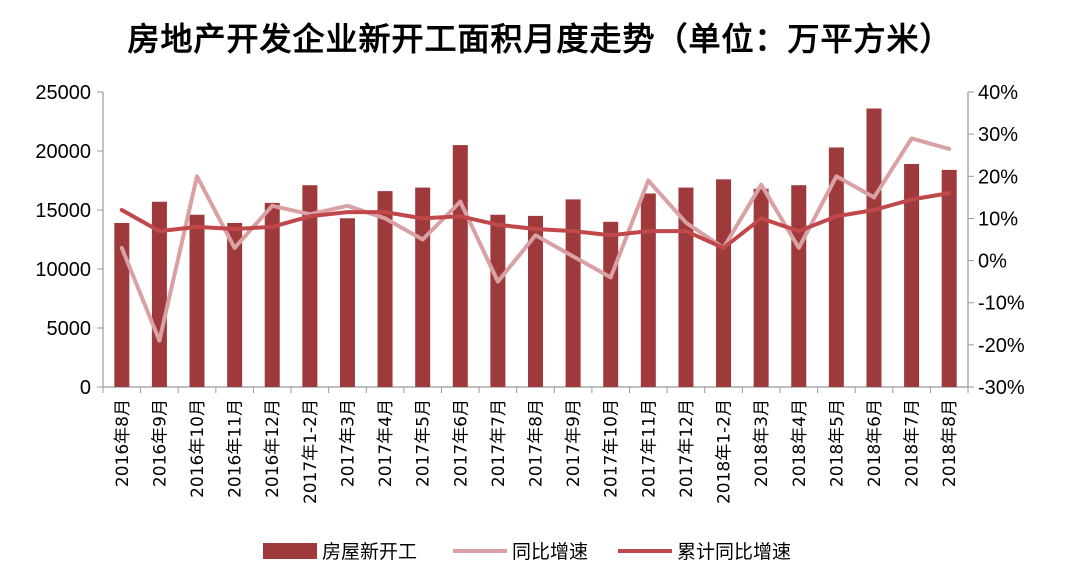 Image resolution: width=1080 pixels, height=582 pixels. I want to click on x-tick-label: 2018年4月, so click(800, 443).